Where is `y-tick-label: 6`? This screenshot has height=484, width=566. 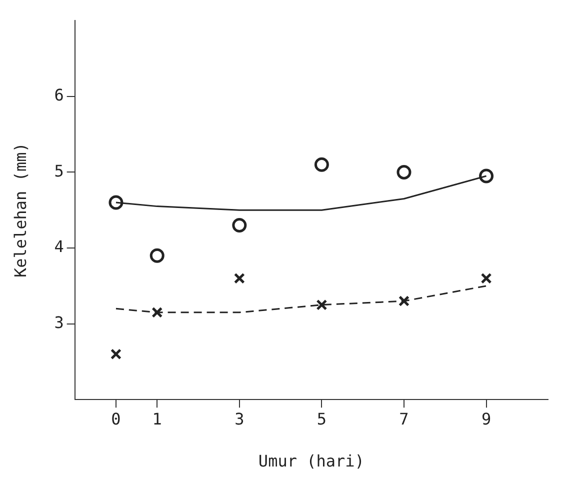
y-tick-label: 6 is located at coordinates (59, 95).